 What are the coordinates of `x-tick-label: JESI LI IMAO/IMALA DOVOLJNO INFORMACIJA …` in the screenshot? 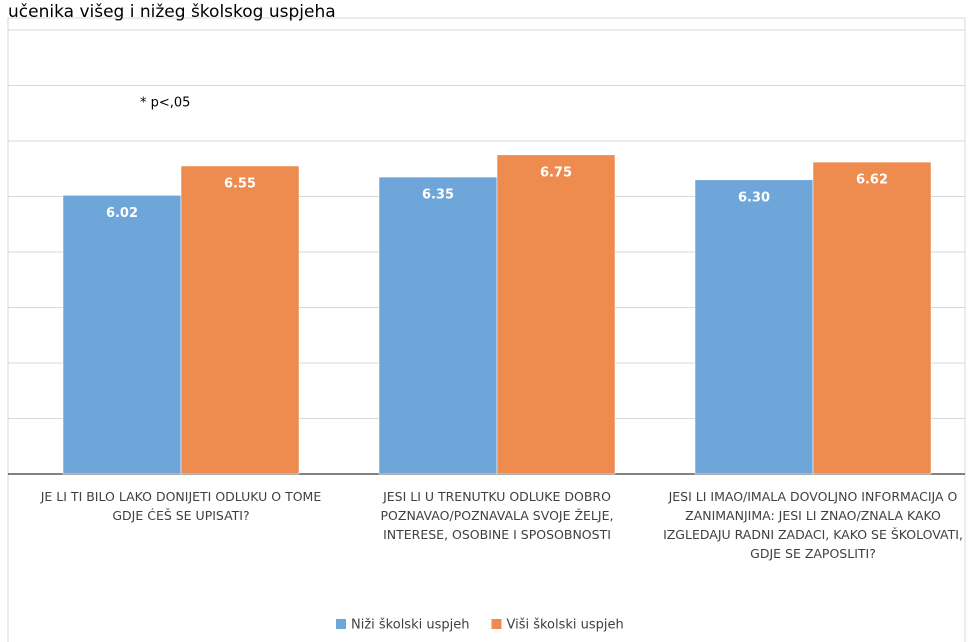 It's located at (813, 525).